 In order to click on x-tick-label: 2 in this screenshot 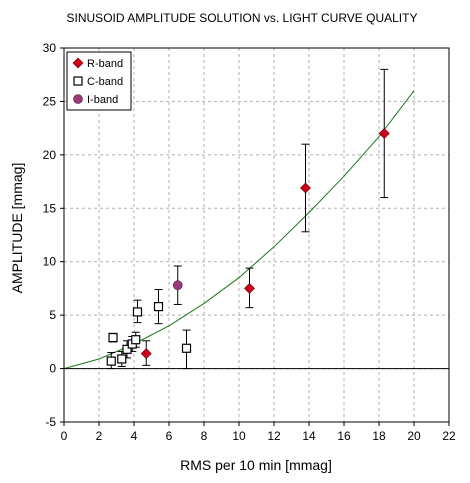, I will do `click(99, 436)`.